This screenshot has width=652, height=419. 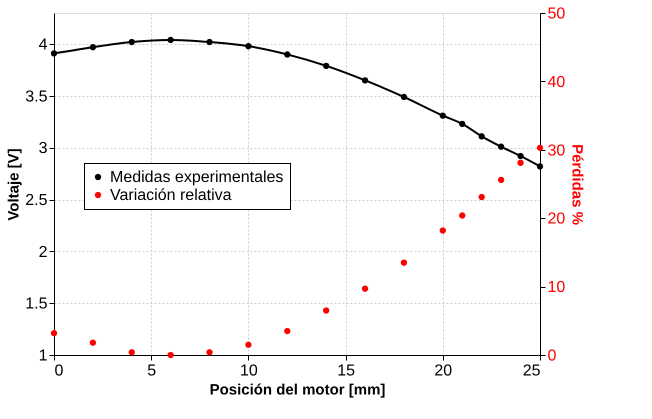 What do you see at coordinates (13, 184) in the screenshot?
I see `y-axis-title: Voltaje [V]` at bounding box center [13, 184].